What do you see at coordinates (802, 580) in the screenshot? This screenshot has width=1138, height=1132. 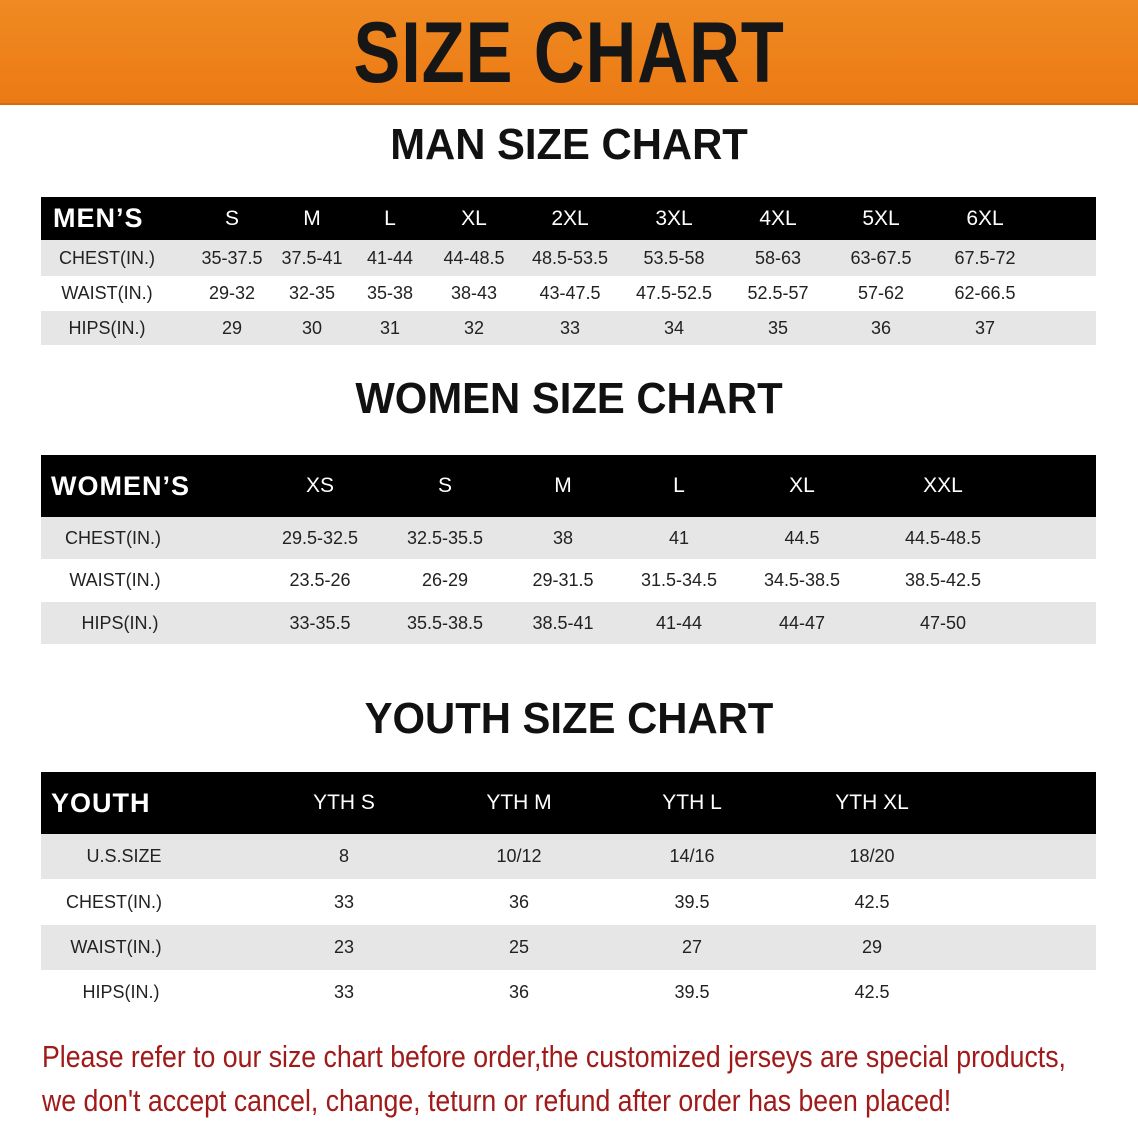 I see `table-cell: 34.5-38.5` at bounding box center [802, 580].